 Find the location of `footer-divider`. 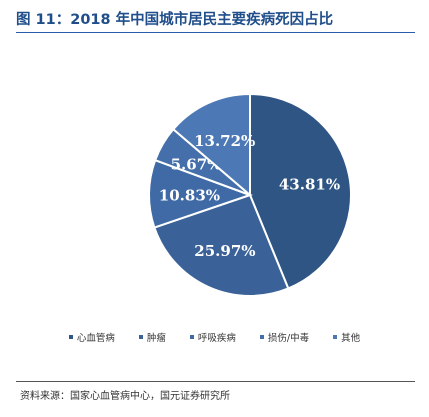

footer-divider is located at coordinates (215, 381).